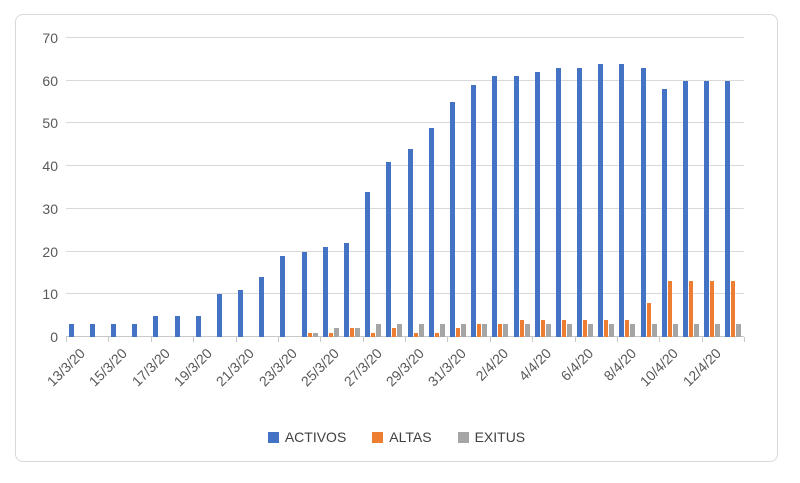  I want to click on x-axis-tick-label: 27/3/20, so click(362, 367).